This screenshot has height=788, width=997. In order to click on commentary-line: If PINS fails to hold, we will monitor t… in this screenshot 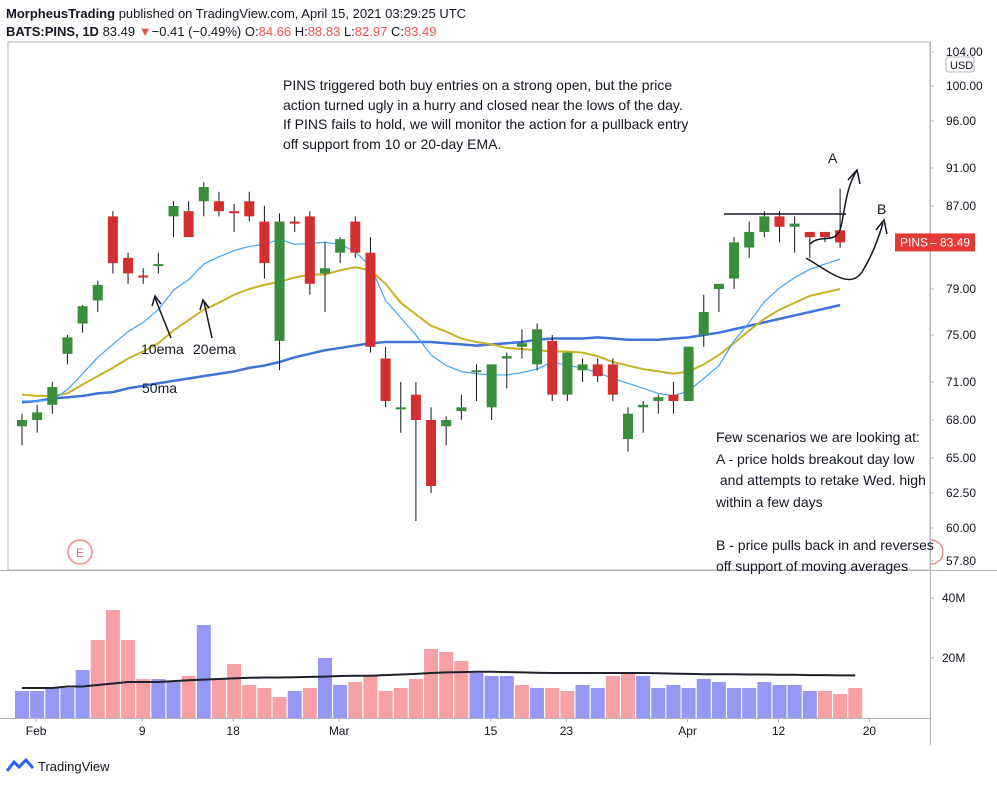, I will do `click(486, 124)`.